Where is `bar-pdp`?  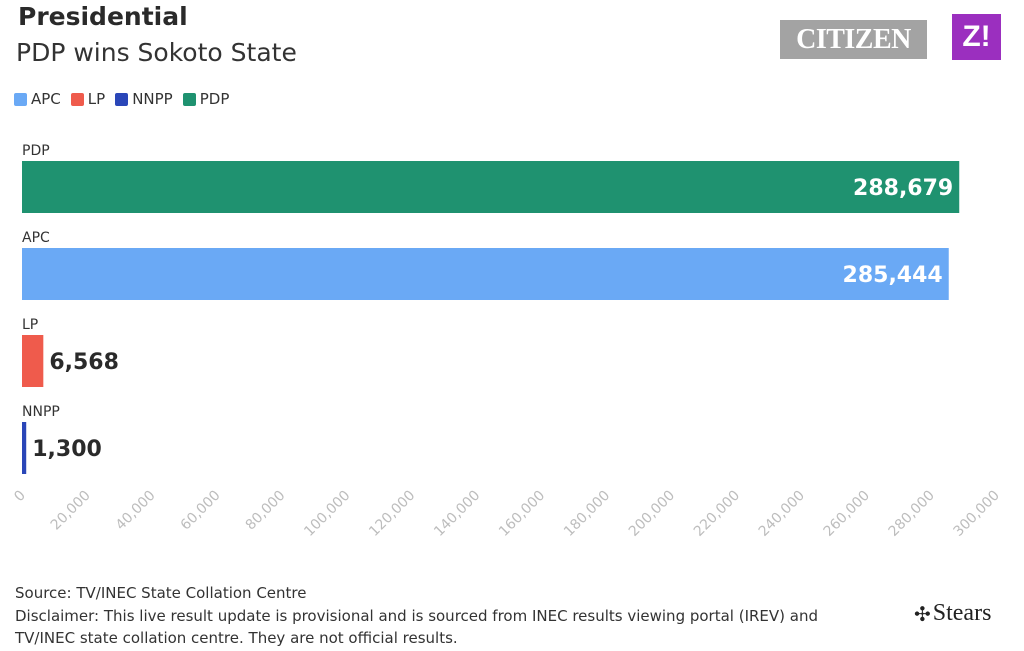 bar-pdp is located at coordinates (491, 187).